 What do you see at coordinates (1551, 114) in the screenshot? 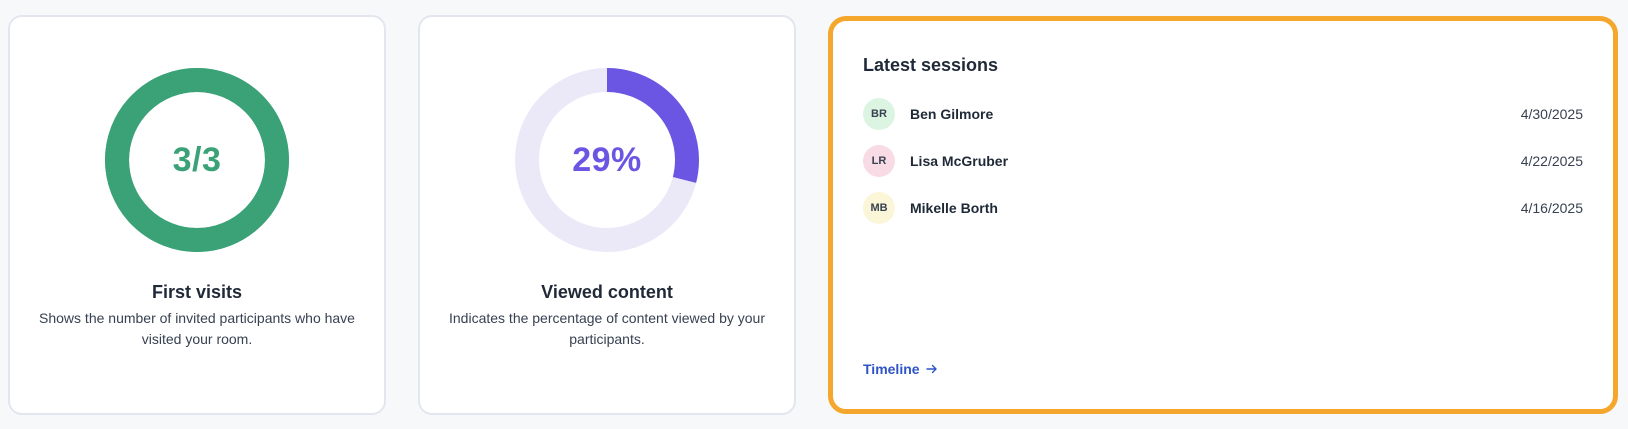
I see `session-date: 4/30/2025` at bounding box center [1551, 114].